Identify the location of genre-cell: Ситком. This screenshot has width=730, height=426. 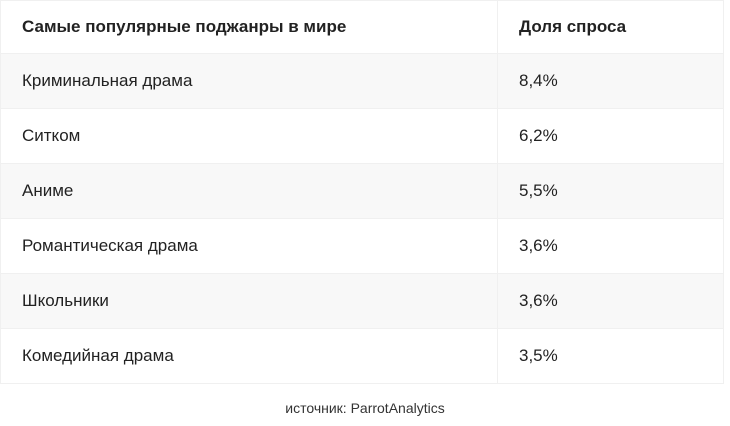
(249, 136).